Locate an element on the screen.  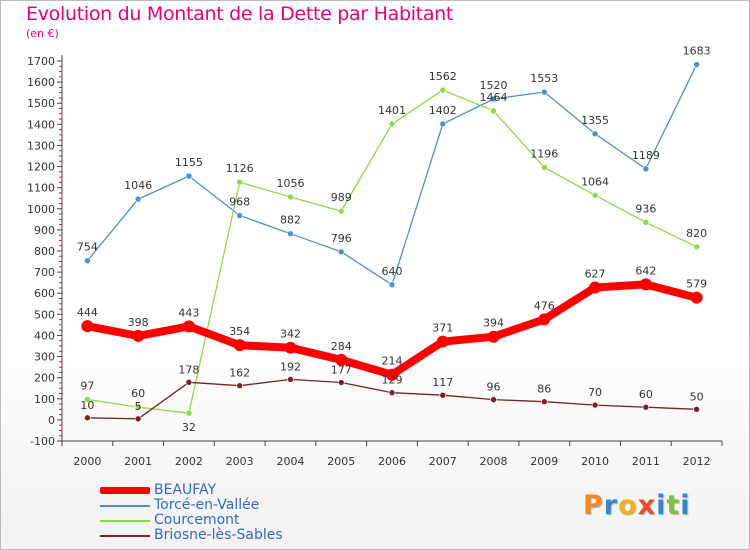
logo-letter: r is located at coordinates (611, 505).